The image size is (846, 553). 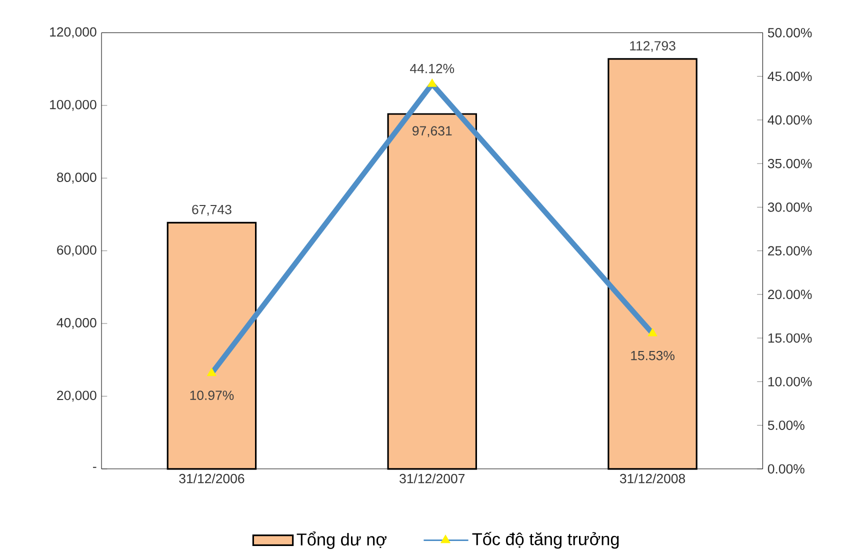 What do you see at coordinates (790, 76) in the screenshot?
I see `y2-tick-label: 45.00%` at bounding box center [790, 76].